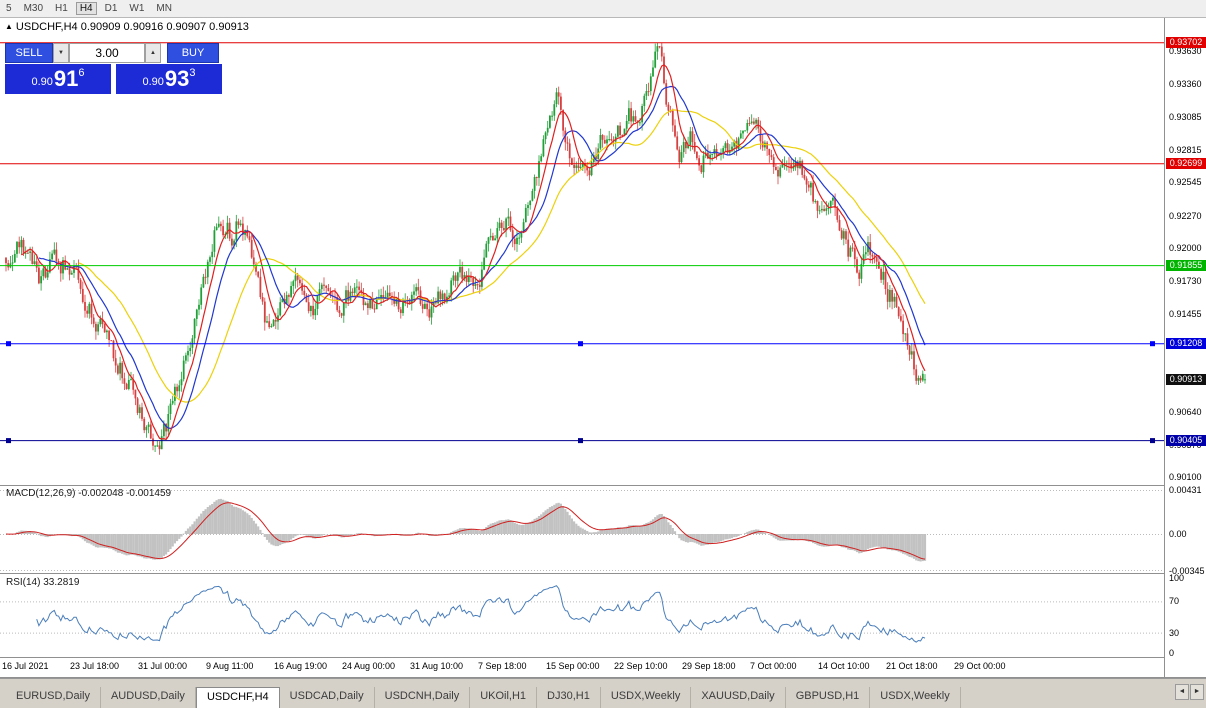 The height and width of the screenshot is (708, 1206). Describe the element at coordinates (137, 8) in the screenshot. I see `timeframe-button-w1: W1` at that location.